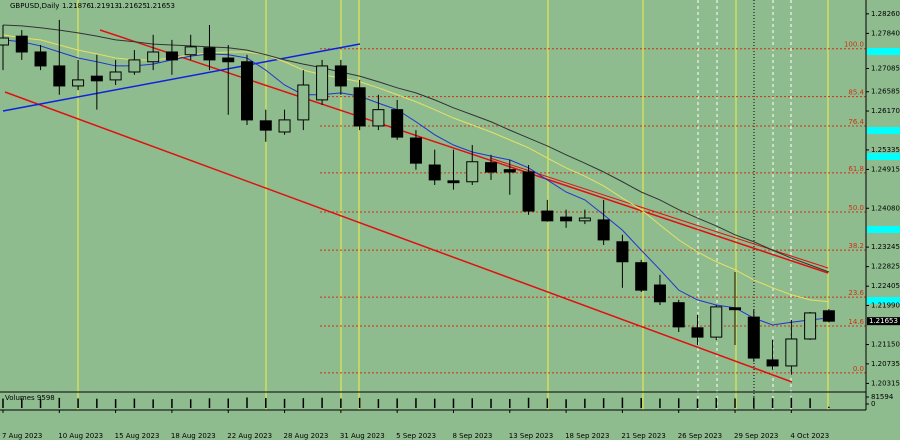 This screenshot has width=900, height=440. Describe the element at coordinates (883, 176) in the screenshot. I see `line-price-markers` at that location.